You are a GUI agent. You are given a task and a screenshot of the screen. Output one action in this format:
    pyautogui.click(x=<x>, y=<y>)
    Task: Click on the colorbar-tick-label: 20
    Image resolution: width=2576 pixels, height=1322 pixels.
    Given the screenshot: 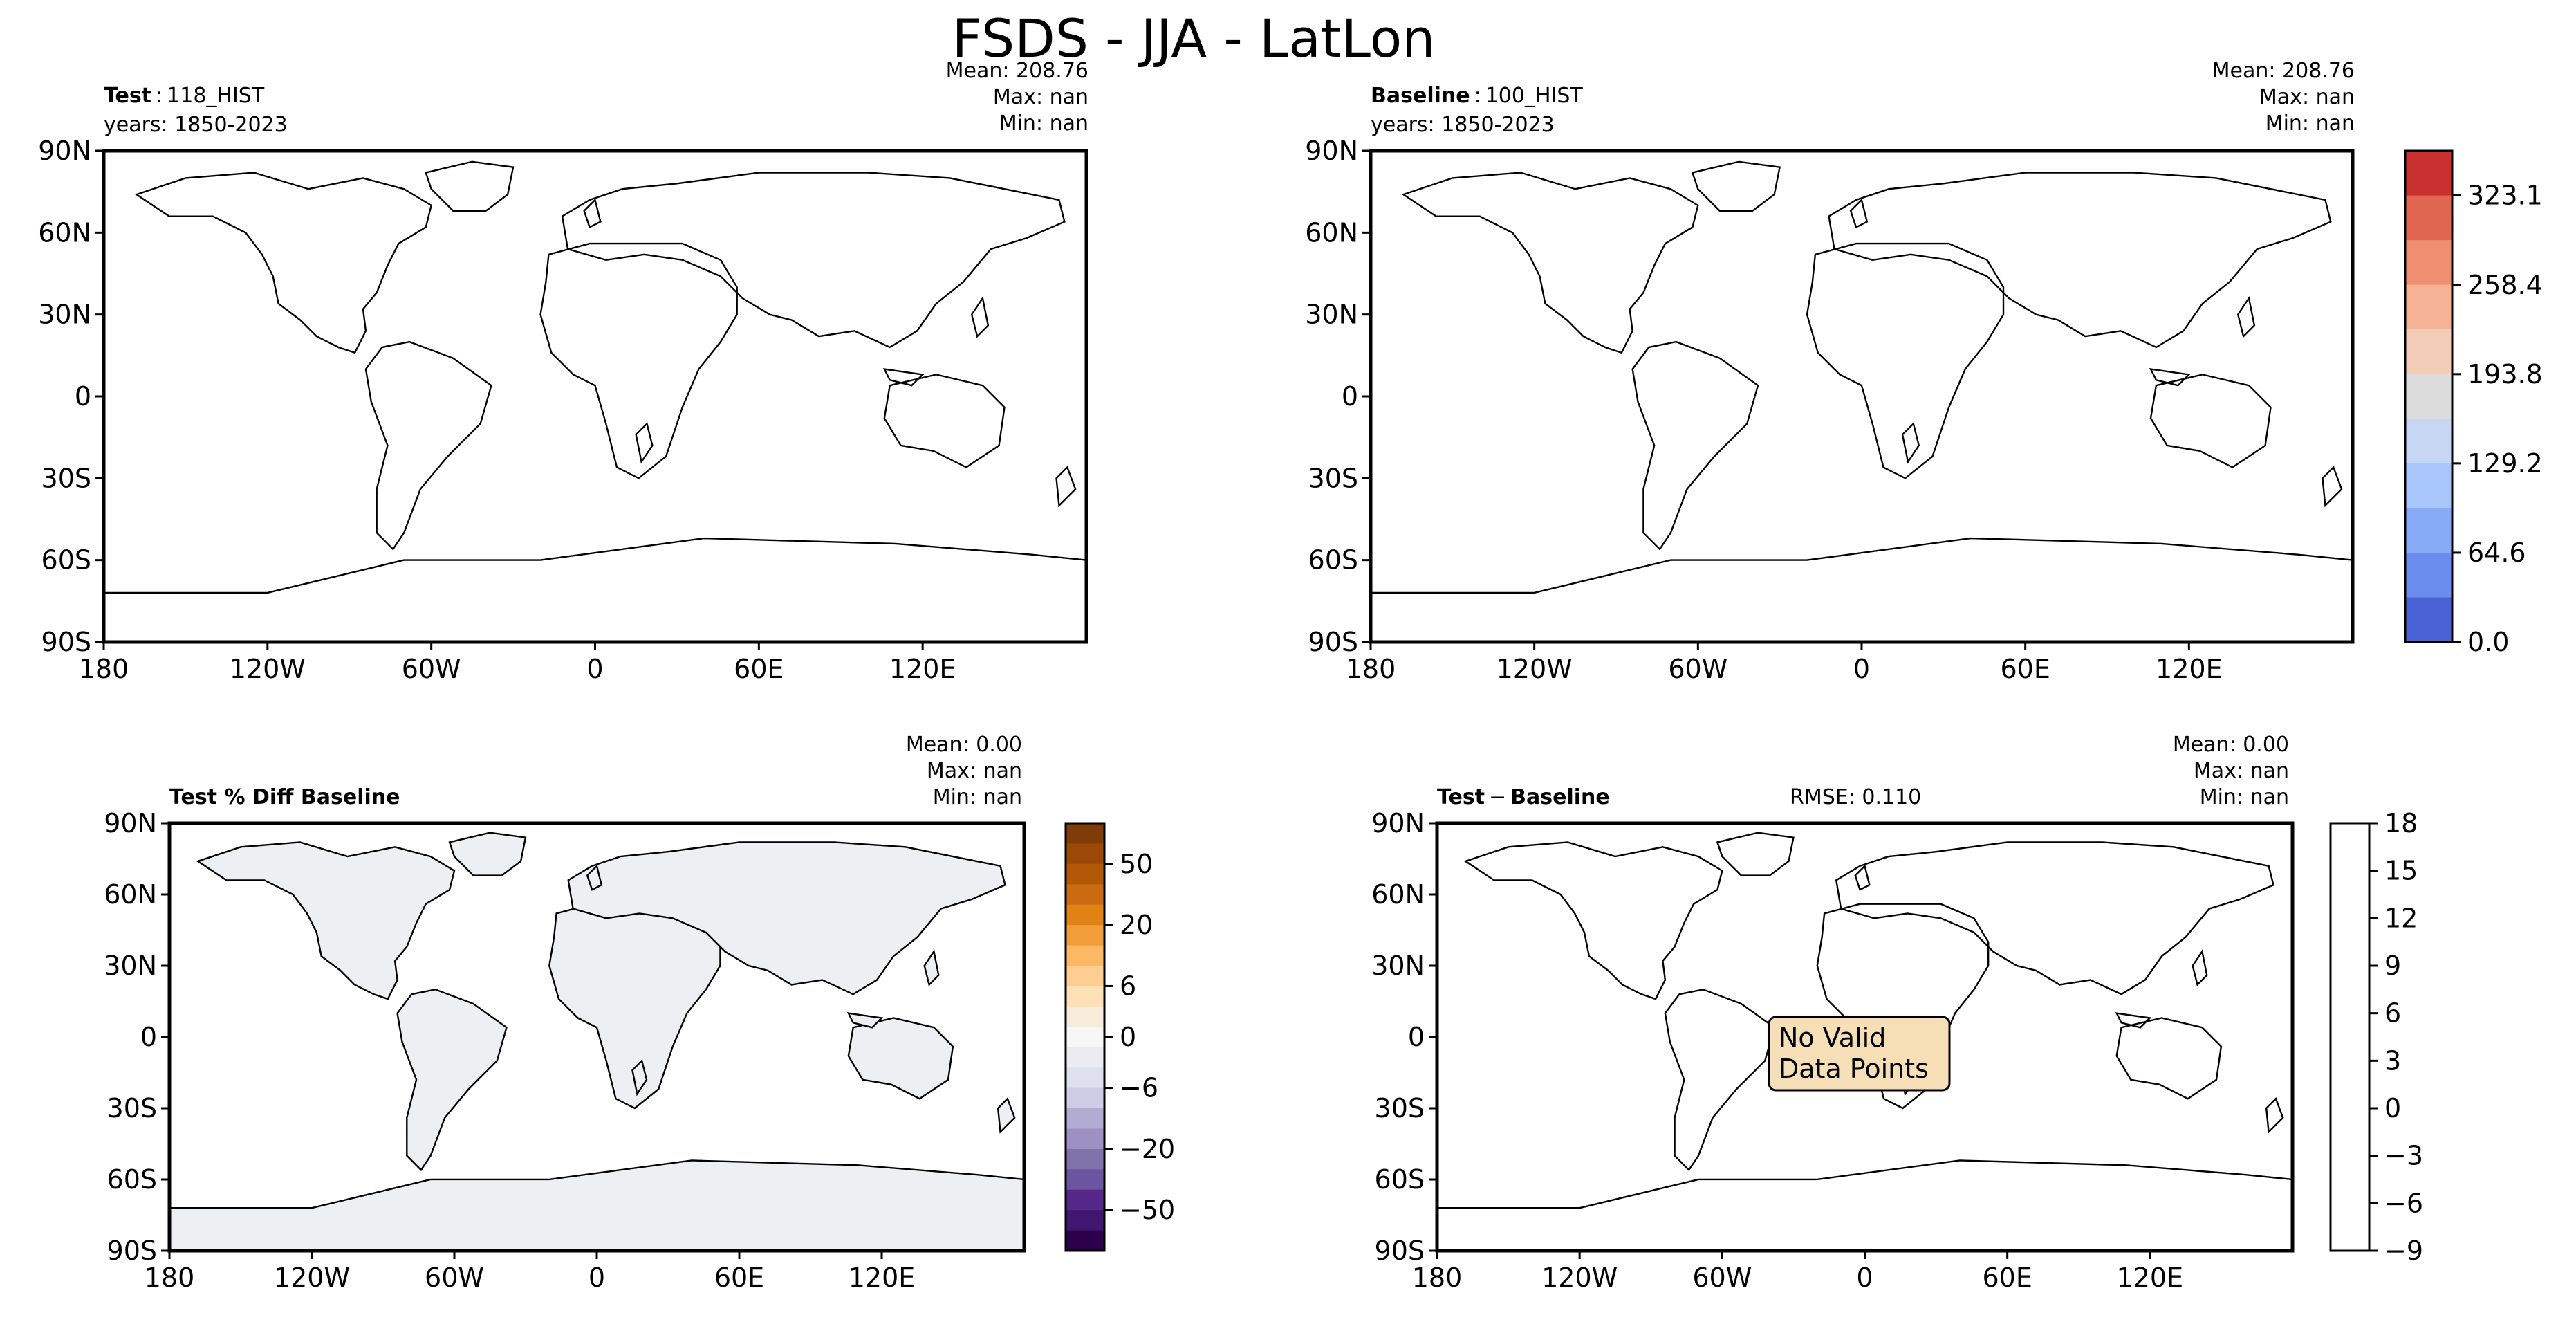 What is the action you would take?
    pyautogui.click(x=1136, y=925)
    